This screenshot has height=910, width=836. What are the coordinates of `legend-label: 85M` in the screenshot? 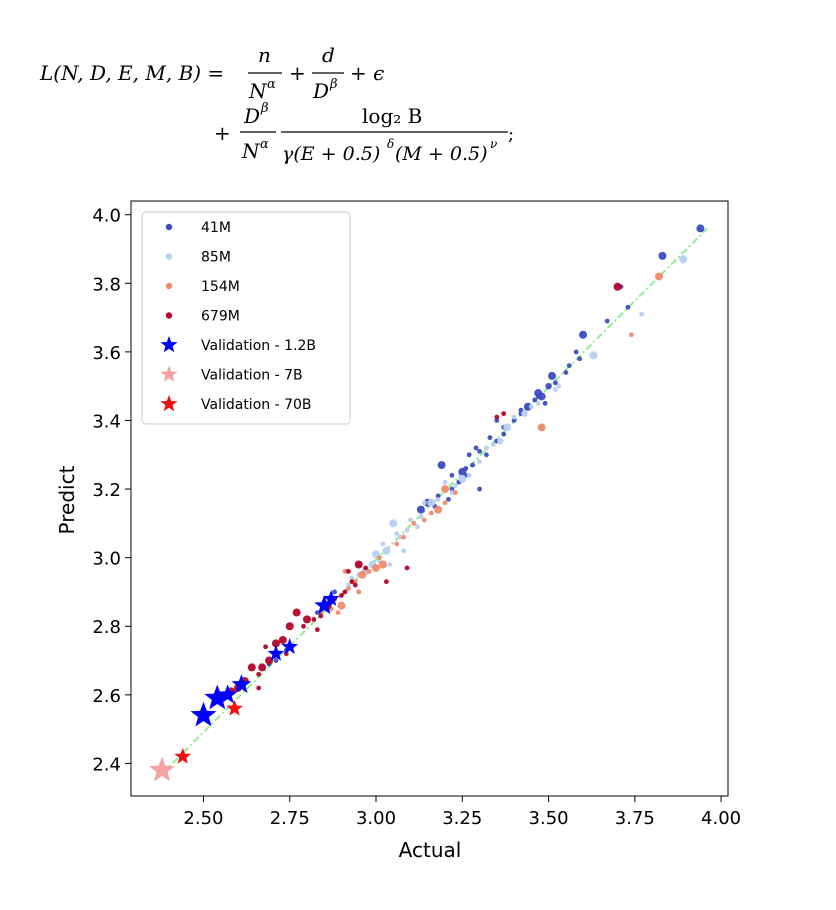 It's located at (216, 258).